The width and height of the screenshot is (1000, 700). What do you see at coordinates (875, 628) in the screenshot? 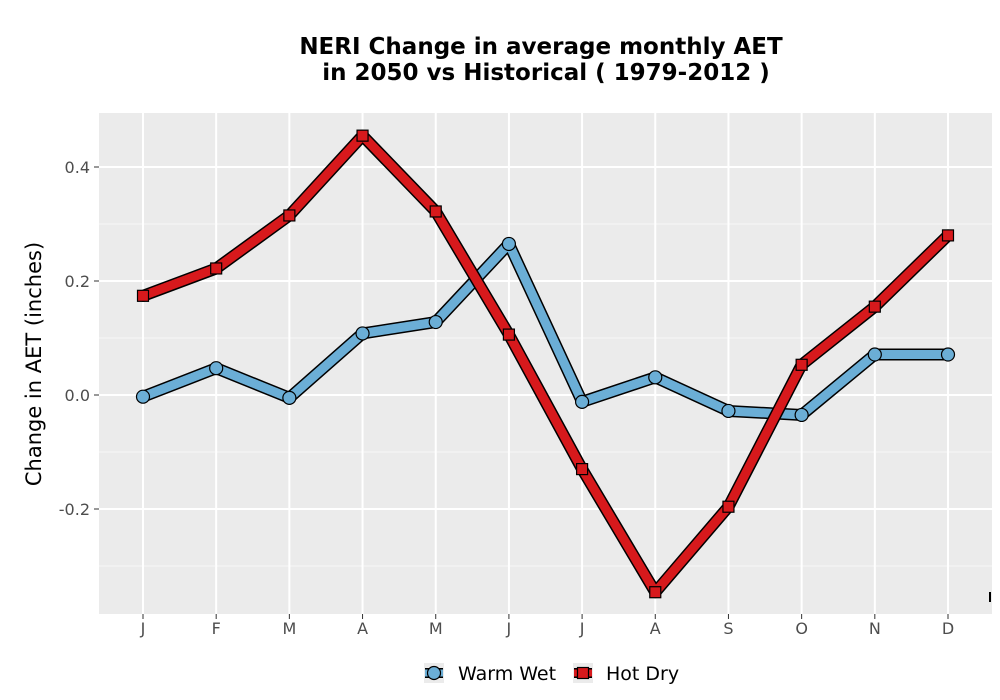
I see `x-tick-label: N` at bounding box center [875, 628].